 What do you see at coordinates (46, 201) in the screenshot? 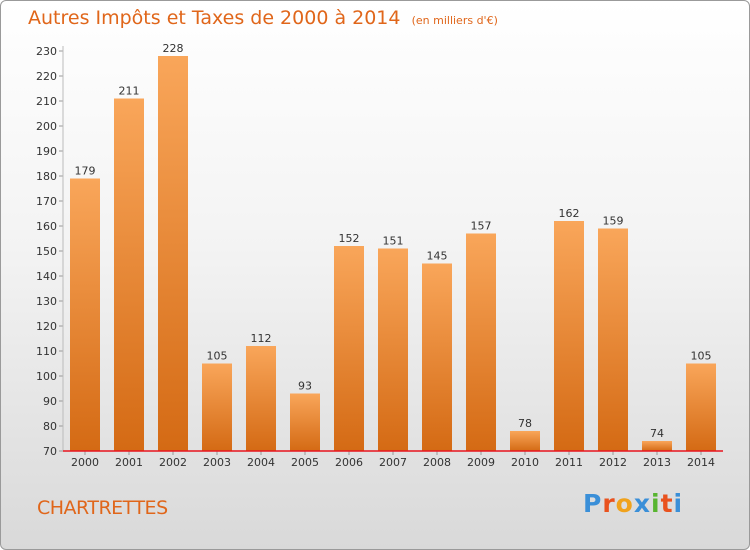
I see `y-tick-label: 170` at bounding box center [46, 201].